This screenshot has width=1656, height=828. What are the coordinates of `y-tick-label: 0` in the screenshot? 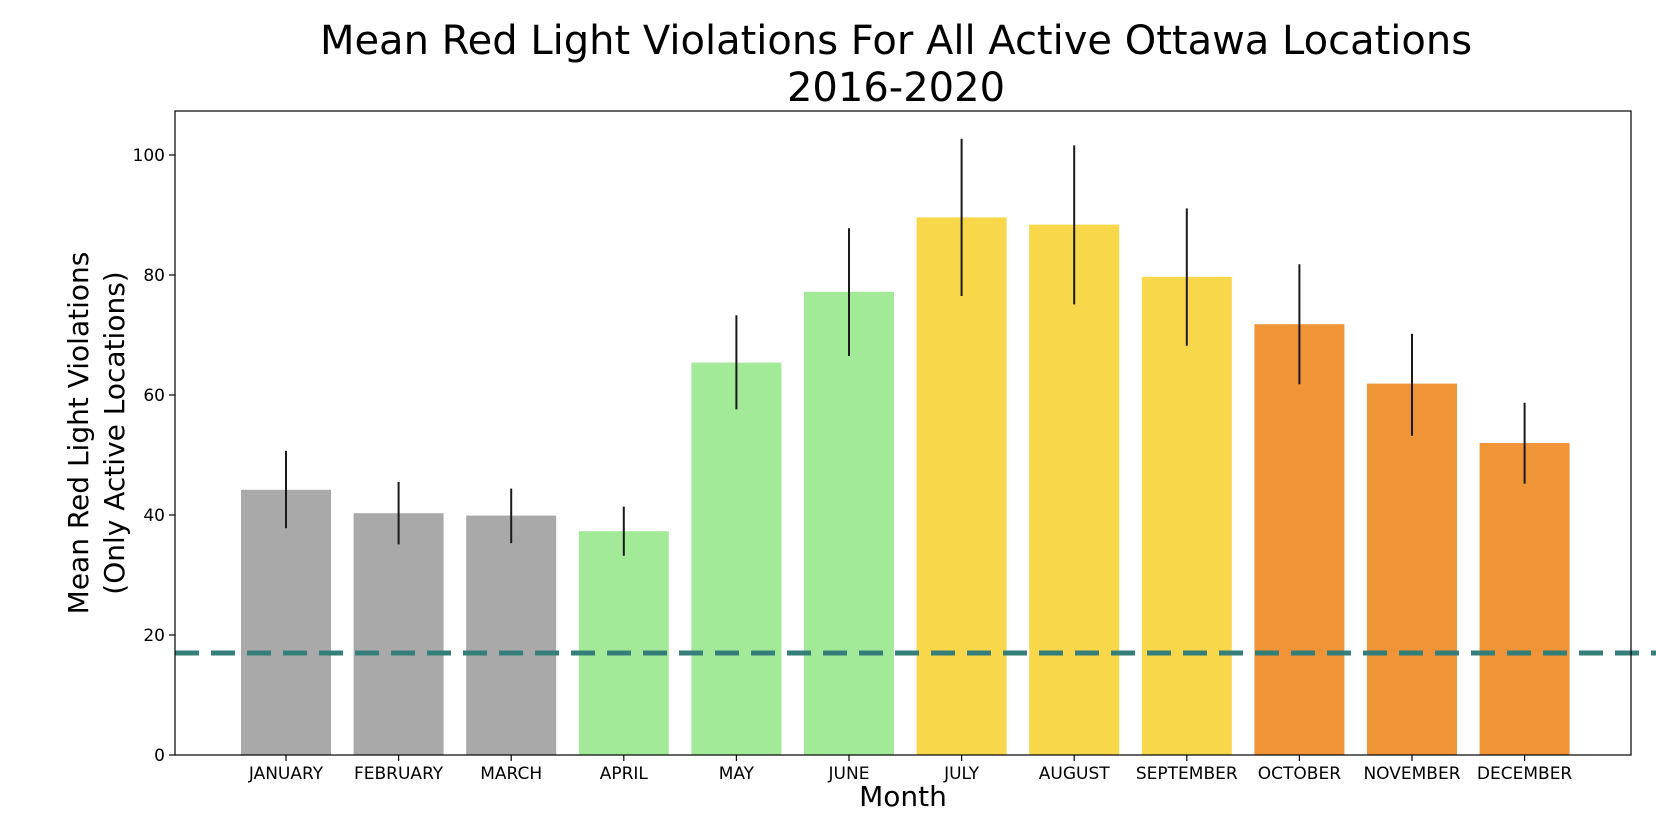 It's located at (159, 756).